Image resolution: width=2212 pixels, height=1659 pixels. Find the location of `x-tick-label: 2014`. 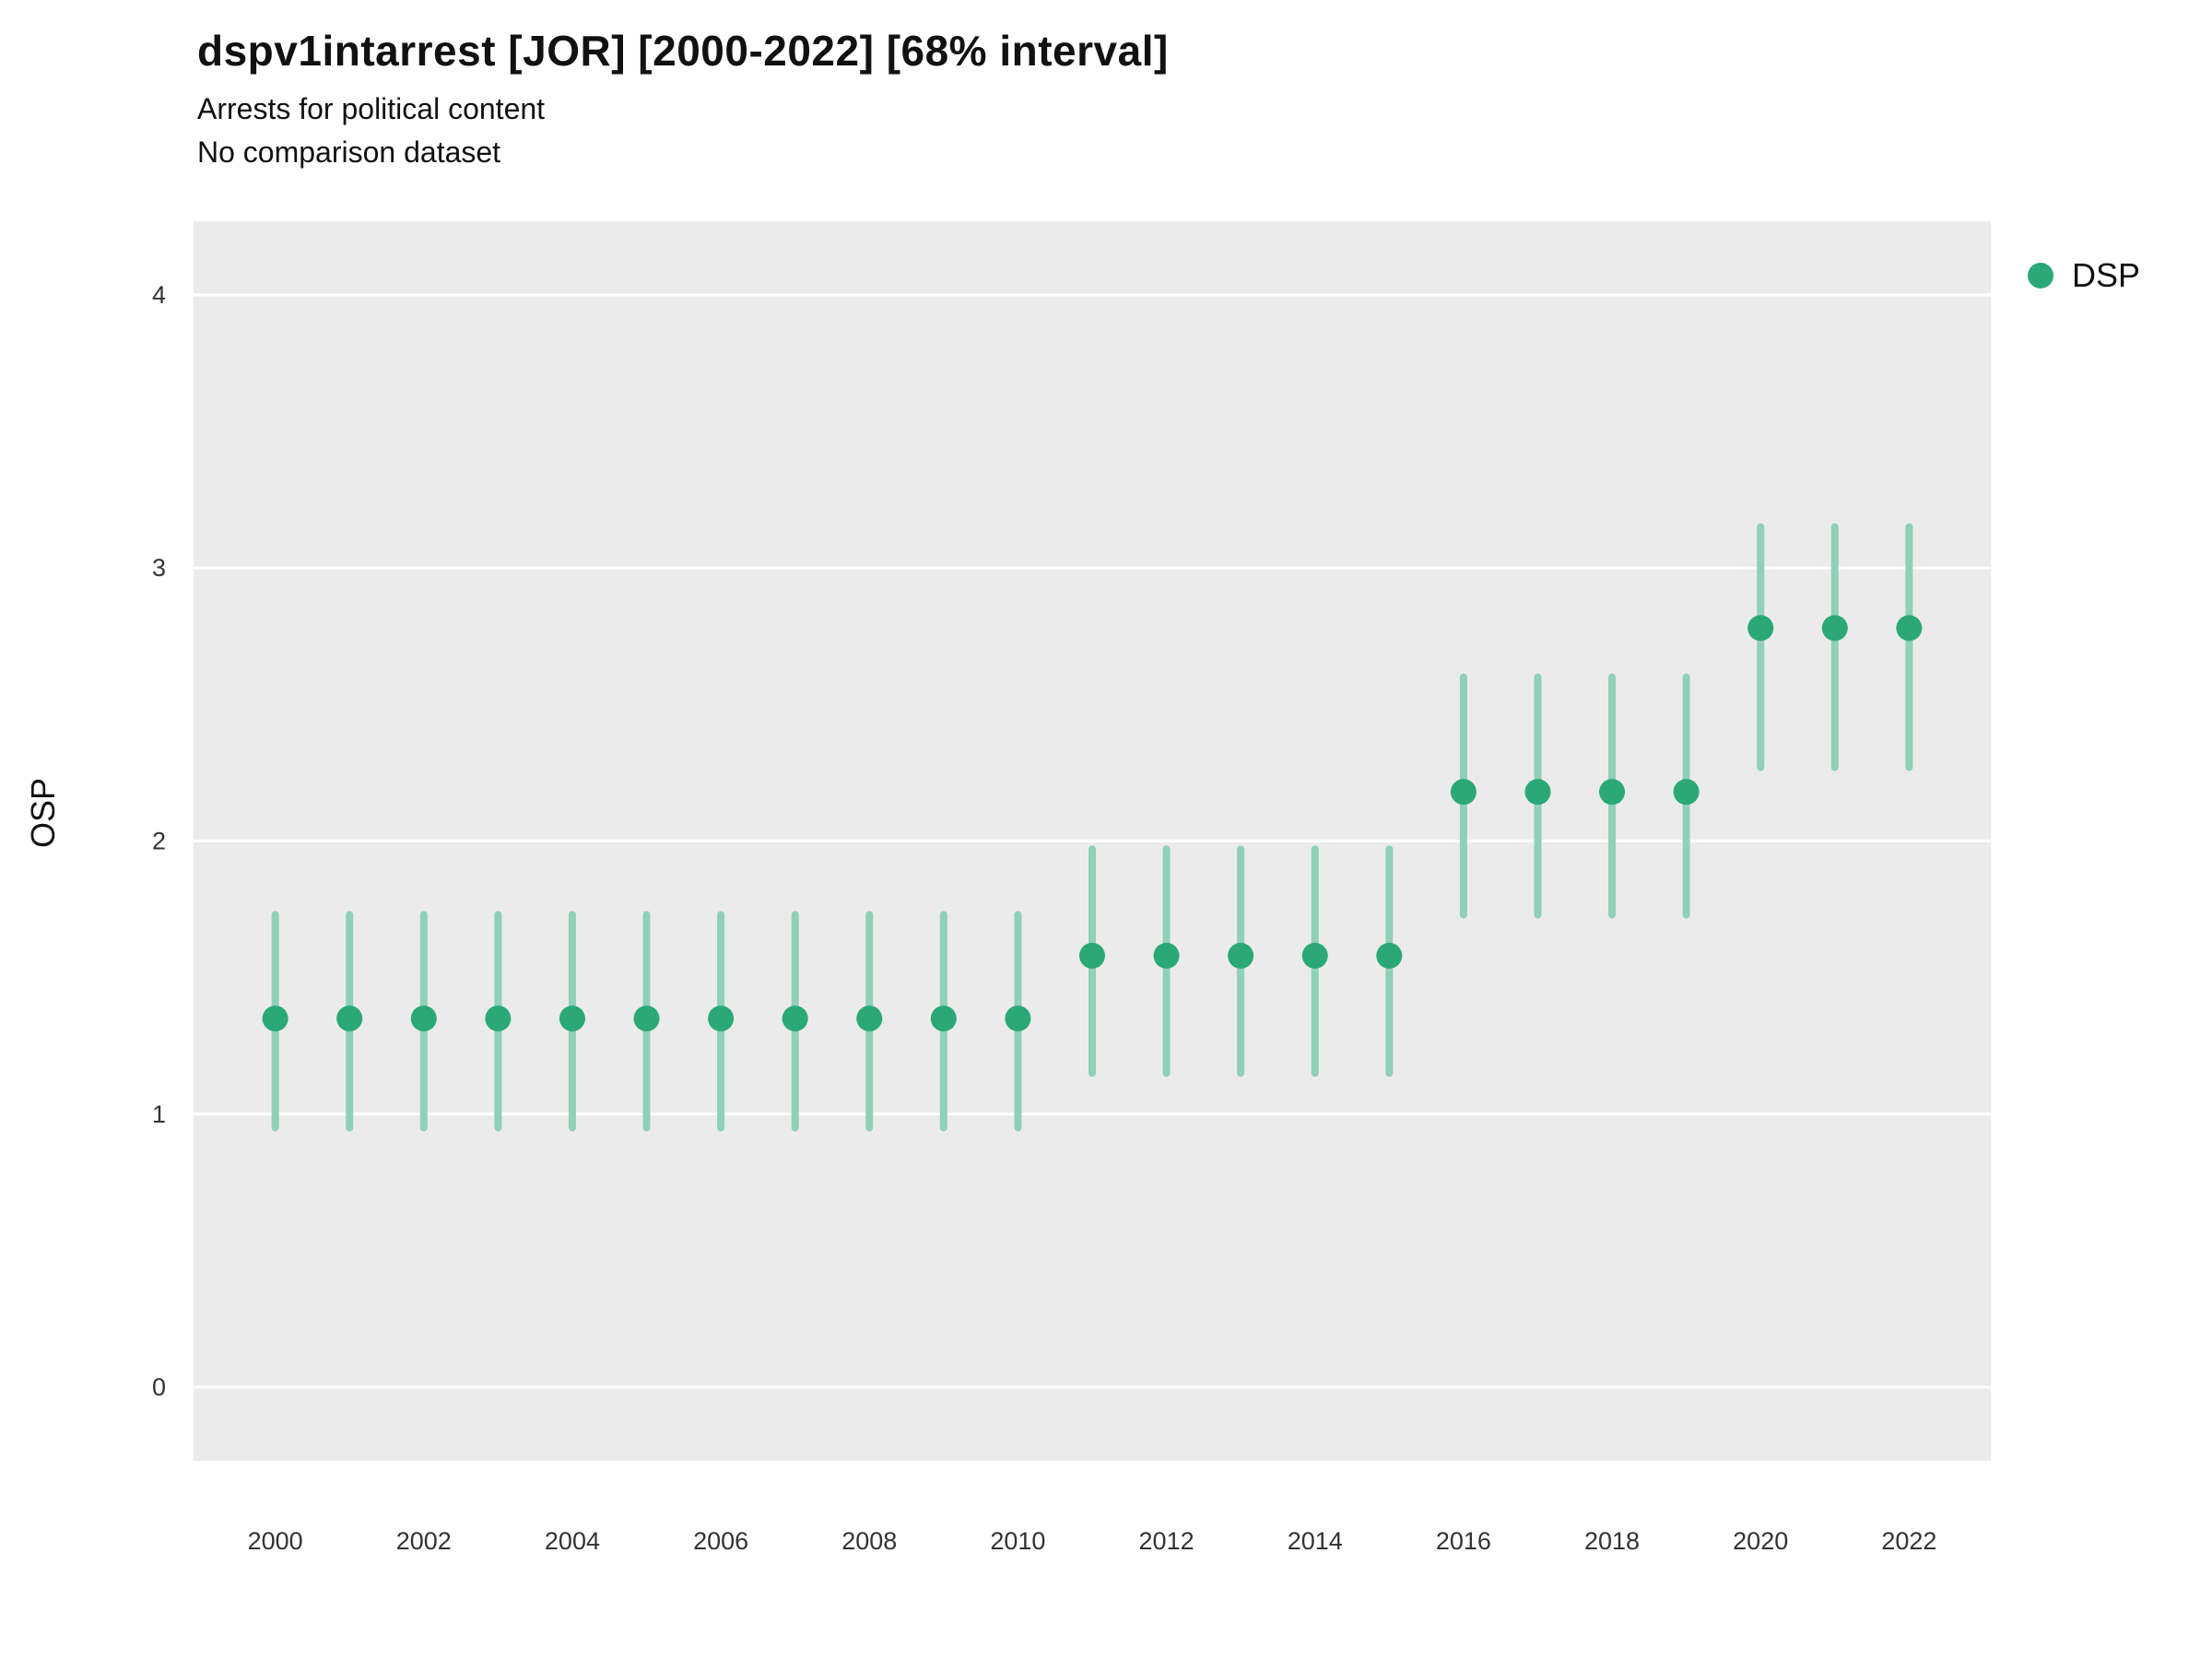

x-tick-label: 2014 is located at coordinates (1315, 1541).